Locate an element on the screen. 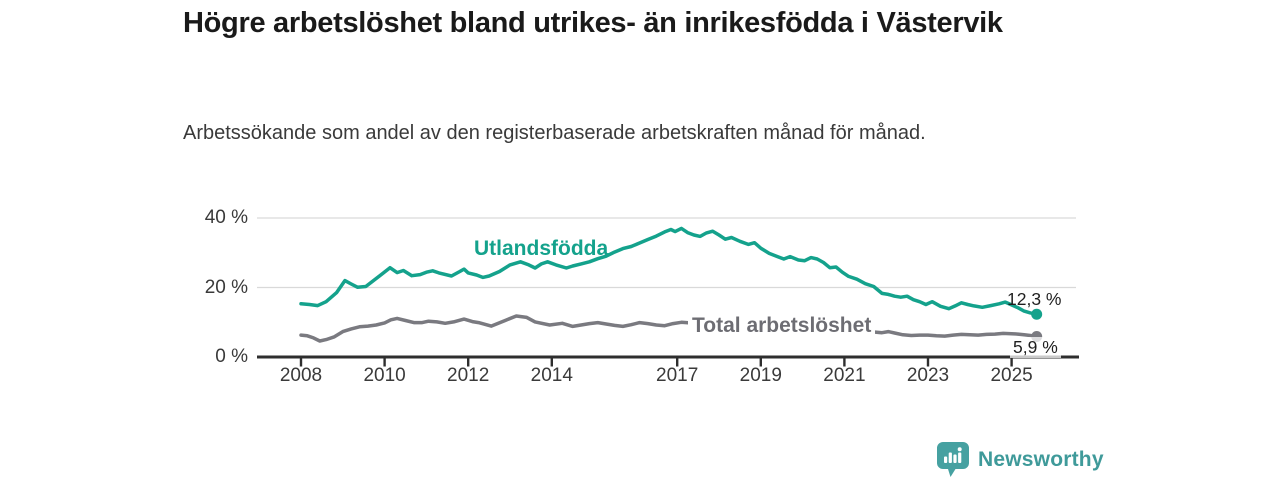 Image resolution: width=1280 pixels, height=480 pixels. end-value-total: 5,9 % is located at coordinates (1035, 347).